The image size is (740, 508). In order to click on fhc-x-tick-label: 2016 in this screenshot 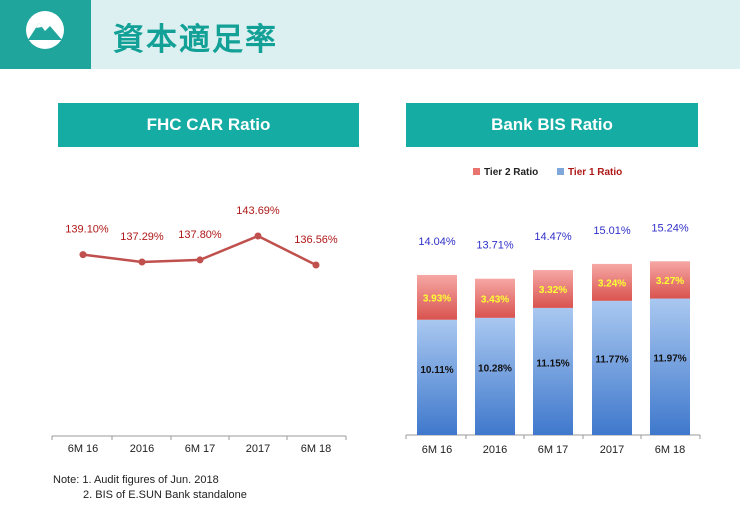, I will do `click(142, 449)`.